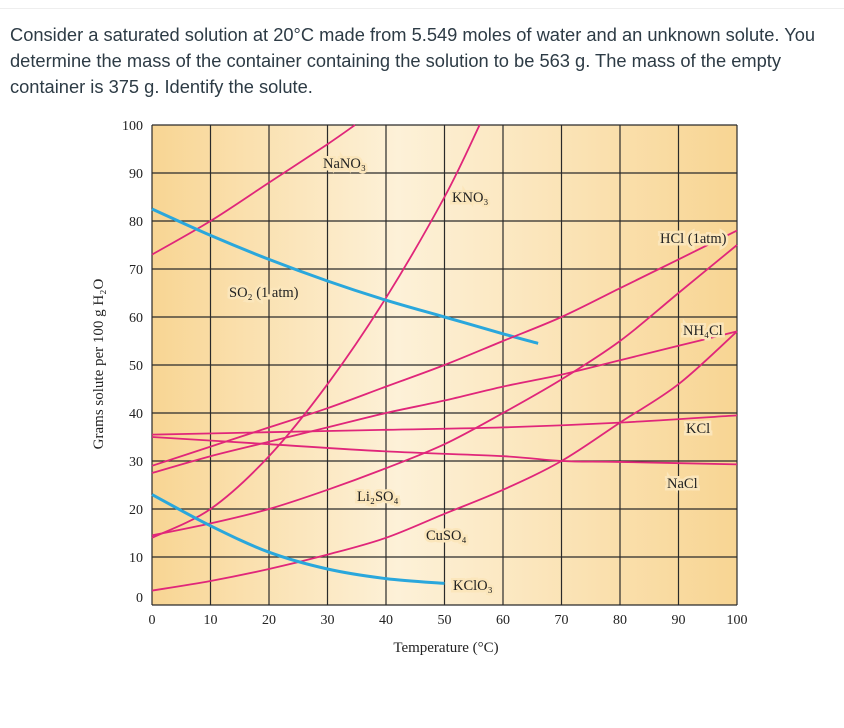 This screenshot has width=844, height=728. I want to click on label-hcl-1atm: HCl (1atm), so click(693, 239).